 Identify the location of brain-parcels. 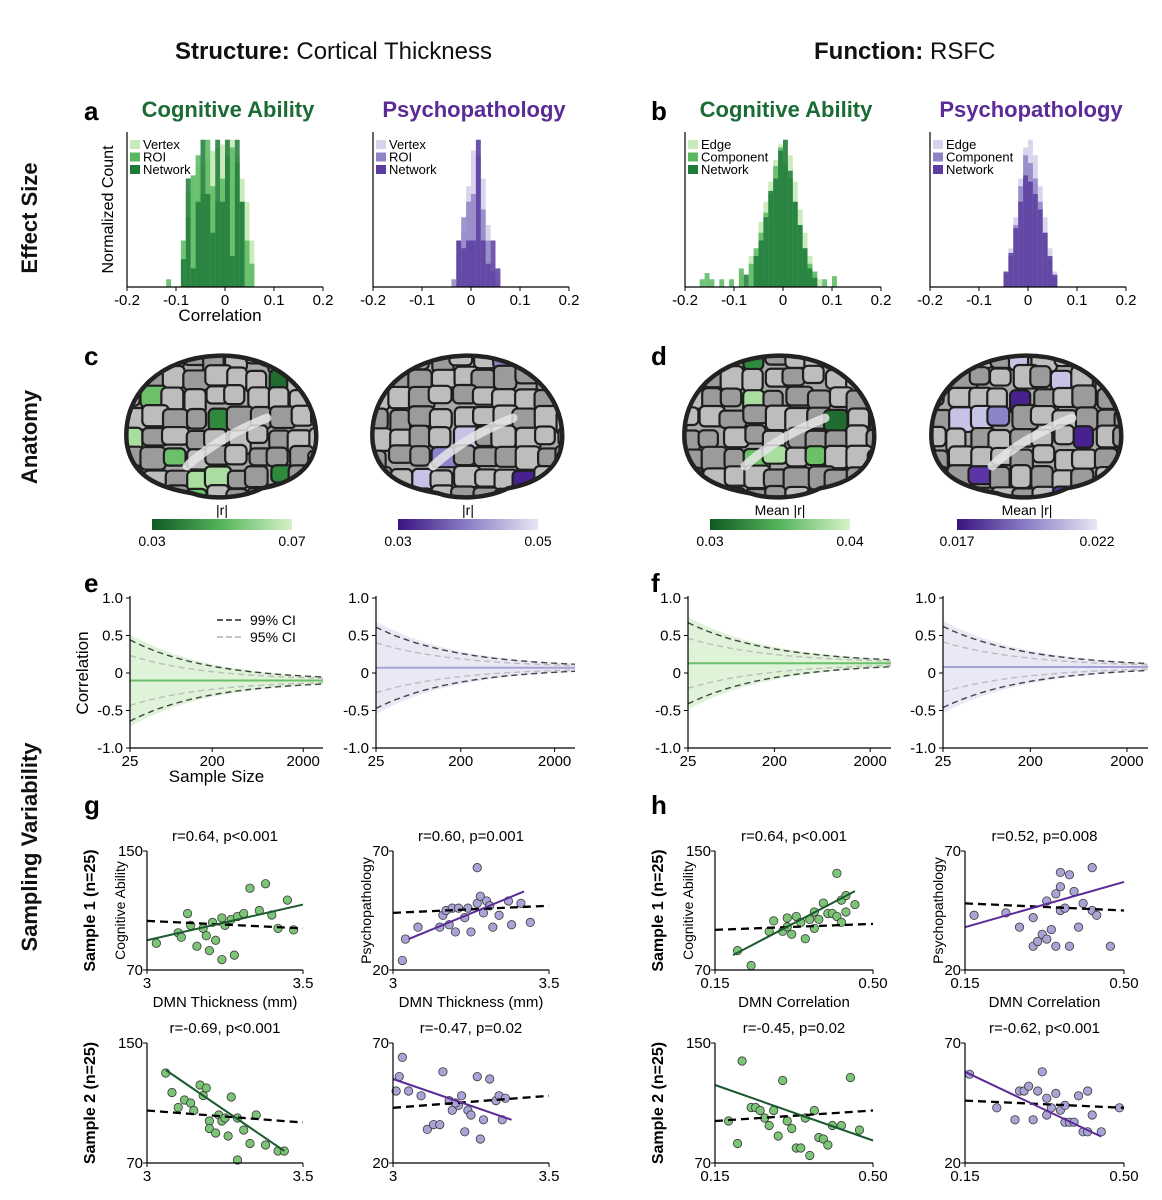
(779, 426).